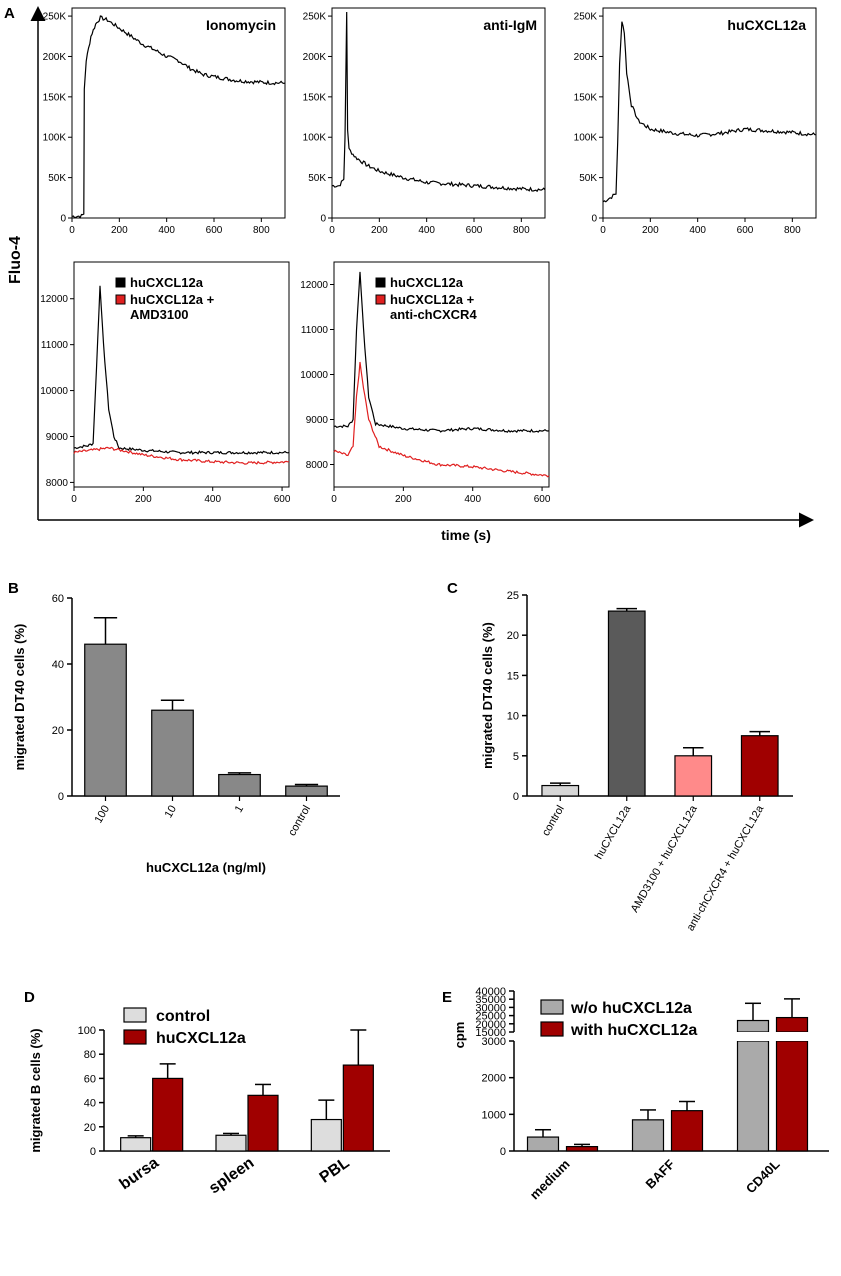 The image size is (841, 1276). Describe the element at coordinates (613, 832) in the screenshot. I see `x-tick-label: huCXCL12a` at that location.